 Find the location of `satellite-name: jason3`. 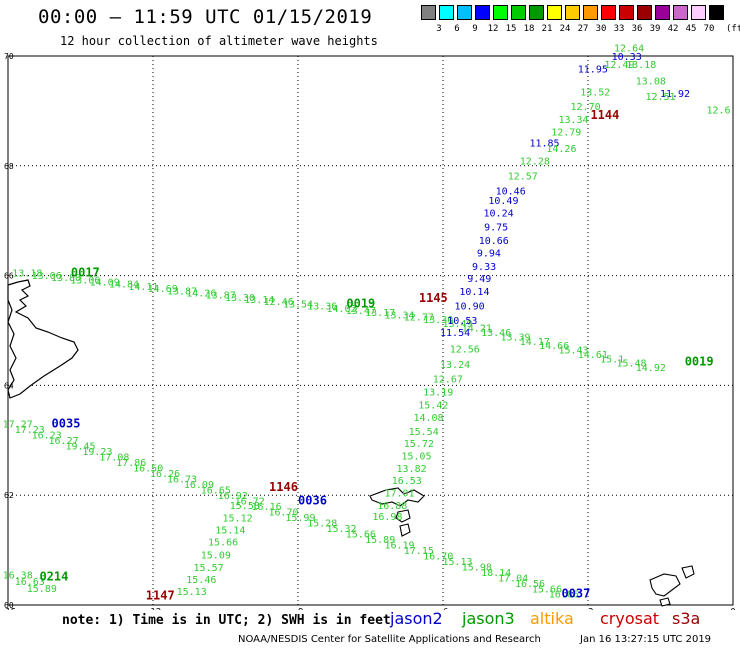

satellite-name: jason3 is located at coordinates (488, 618).